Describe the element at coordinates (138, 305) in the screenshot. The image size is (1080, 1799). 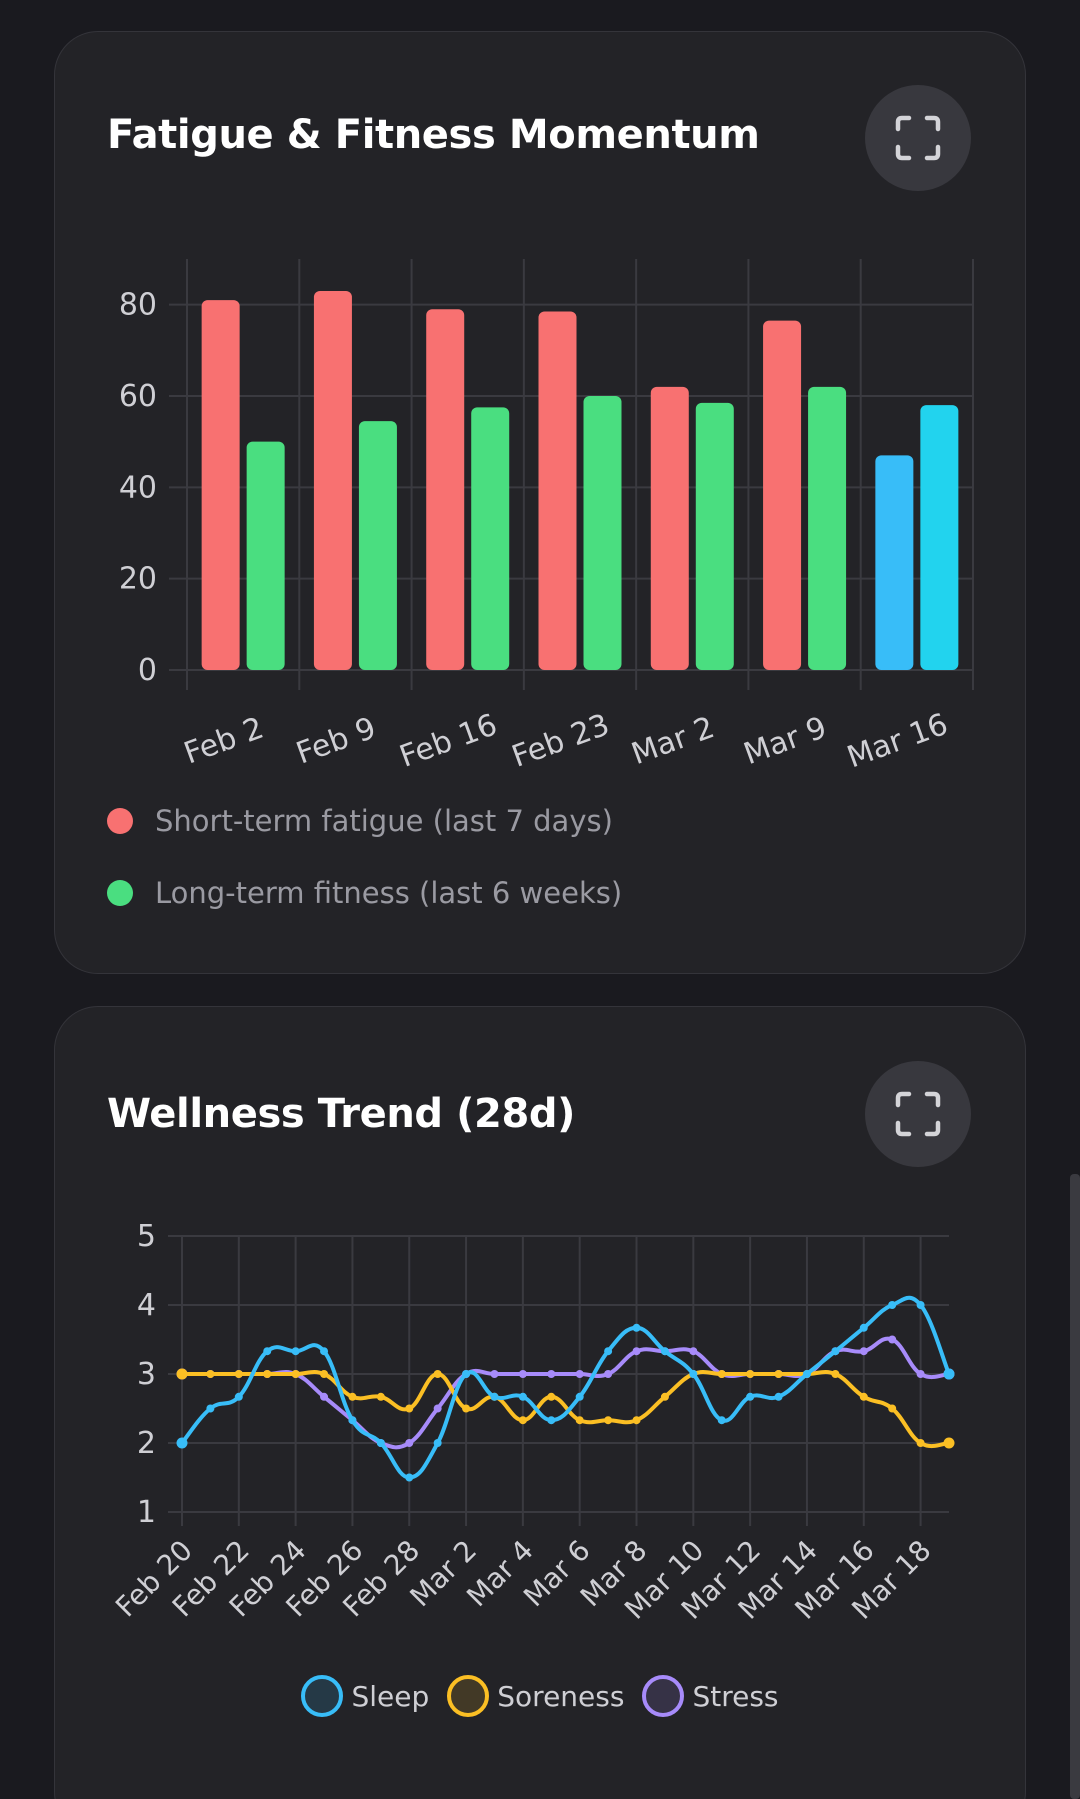
I see `y-tick-label: 80` at that location.